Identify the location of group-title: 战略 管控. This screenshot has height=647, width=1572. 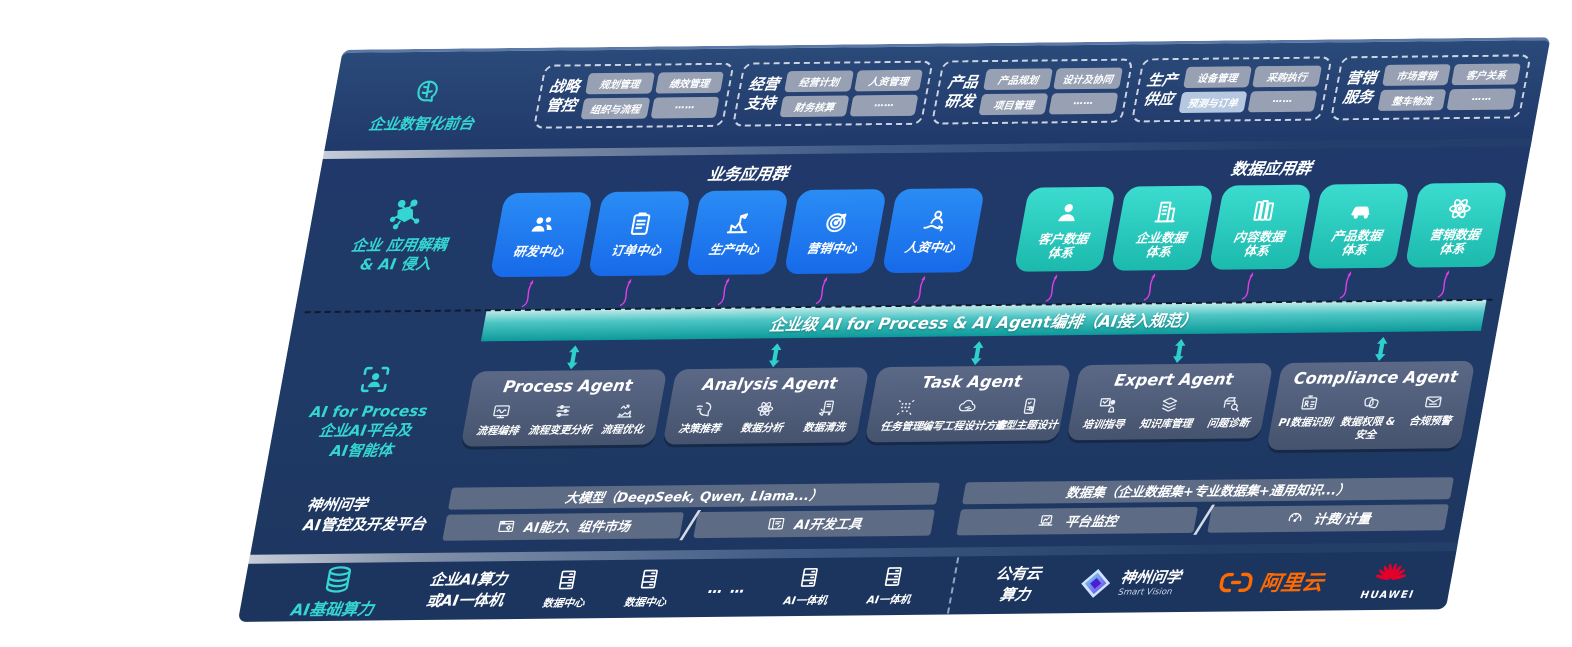
(563, 96).